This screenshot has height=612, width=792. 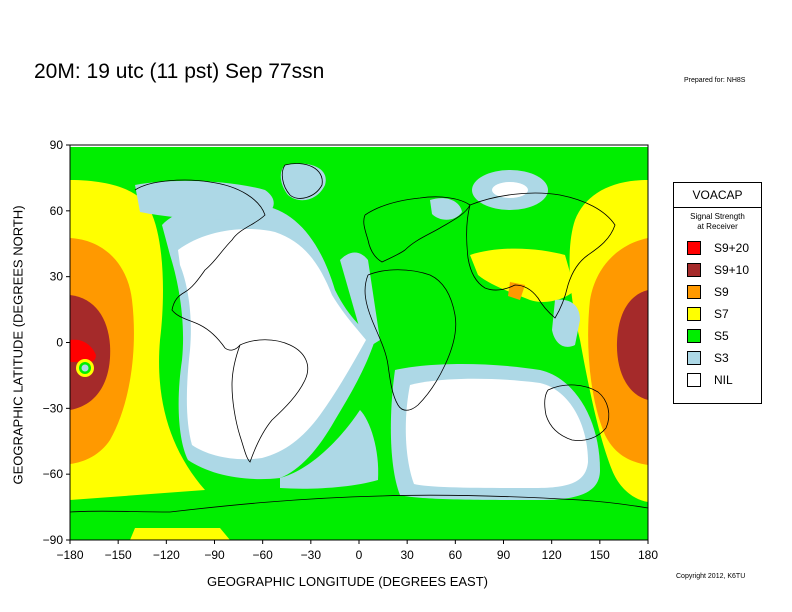 What do you see at coordinates (311, 555) in the screenshot?
I see `x-tick-label: −30` at bounding box center [311, 555].